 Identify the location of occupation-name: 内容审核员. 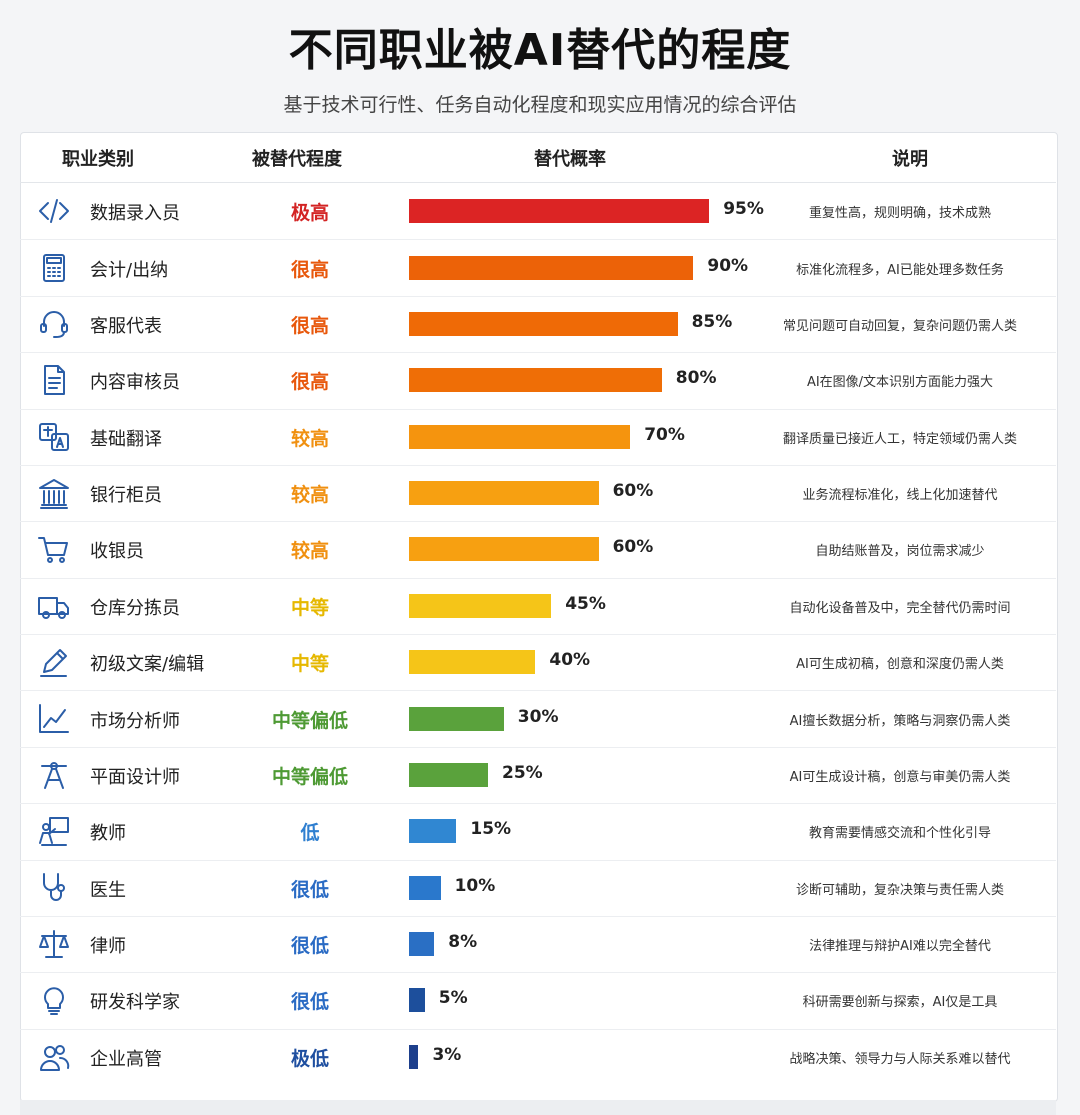
(135, 383).